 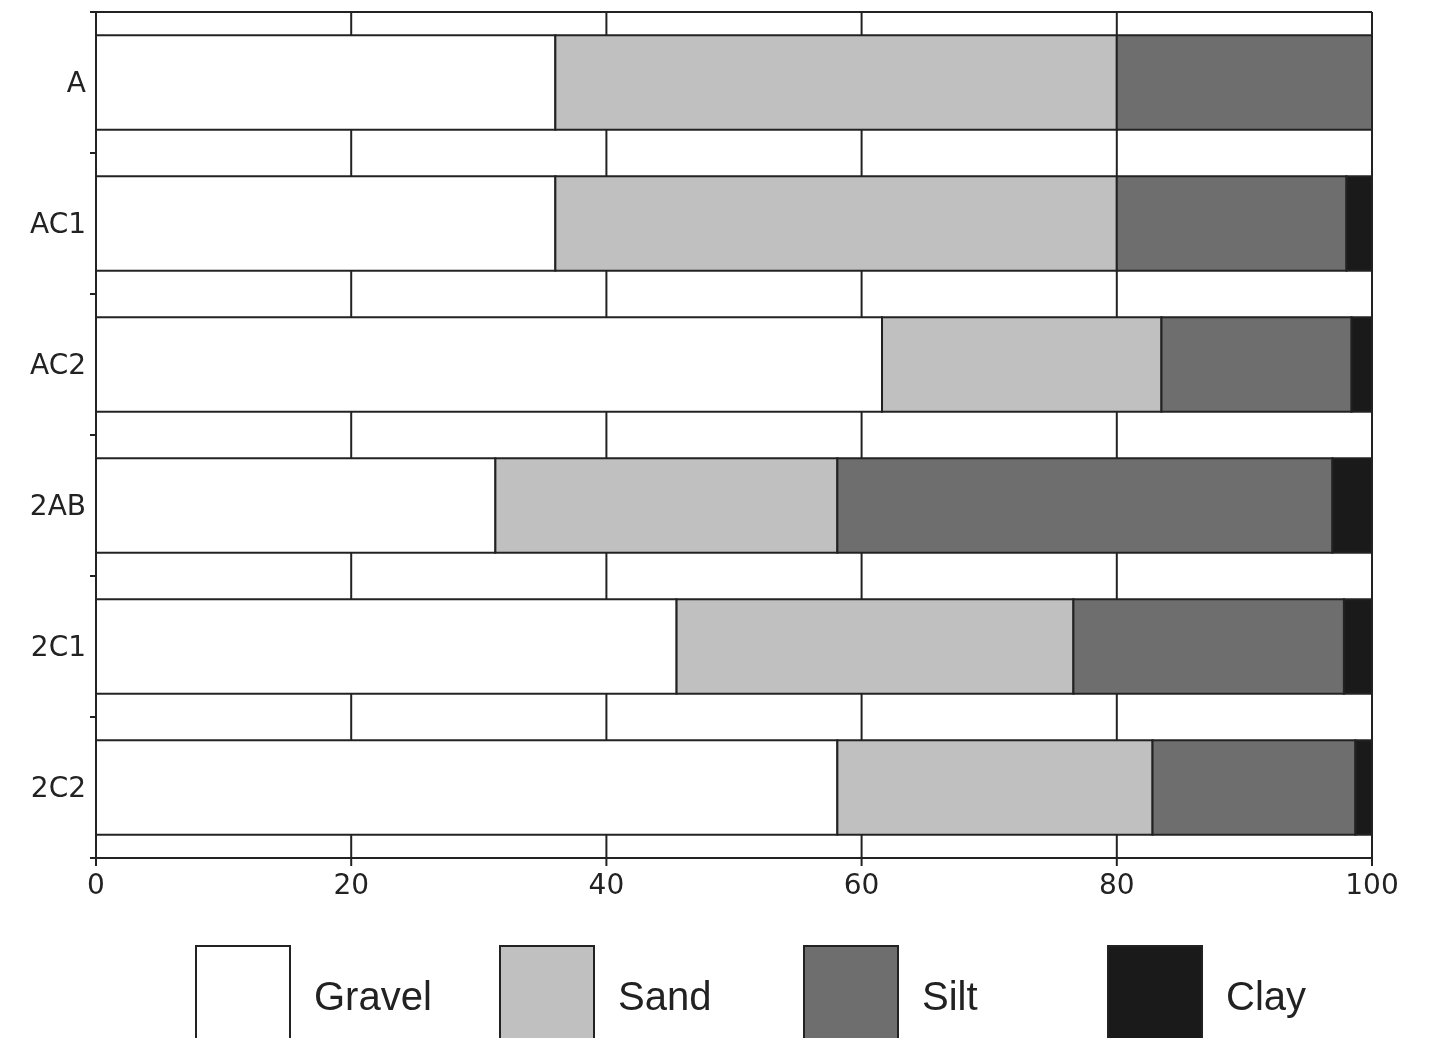 What do you see at coordinates (373, 996) in the screenshot?
I see `legend-label: Gravel` at bounding box center [373, 996].